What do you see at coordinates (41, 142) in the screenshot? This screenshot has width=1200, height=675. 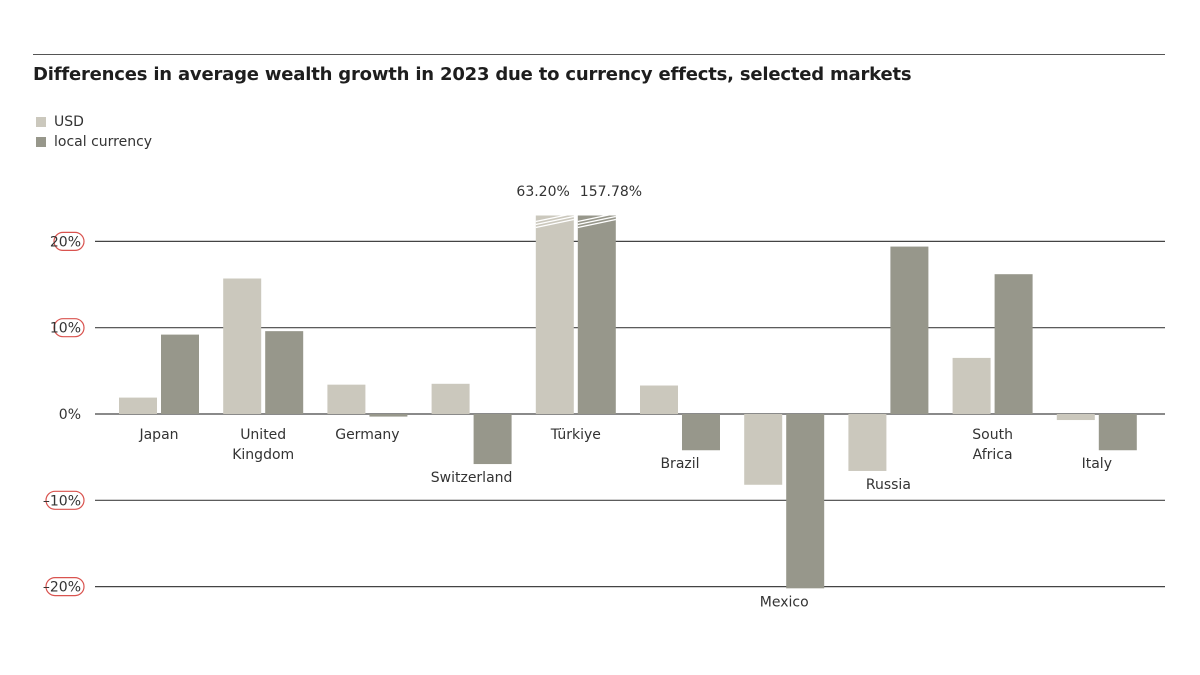 I see `legend-swatch-local-currency` at bounding box center [41, 142].